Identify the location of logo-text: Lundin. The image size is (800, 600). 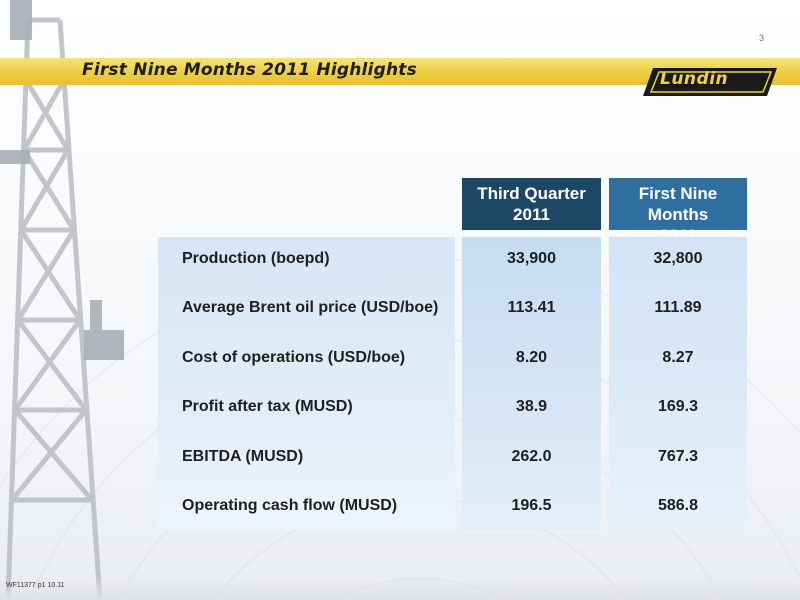
(694, 79).